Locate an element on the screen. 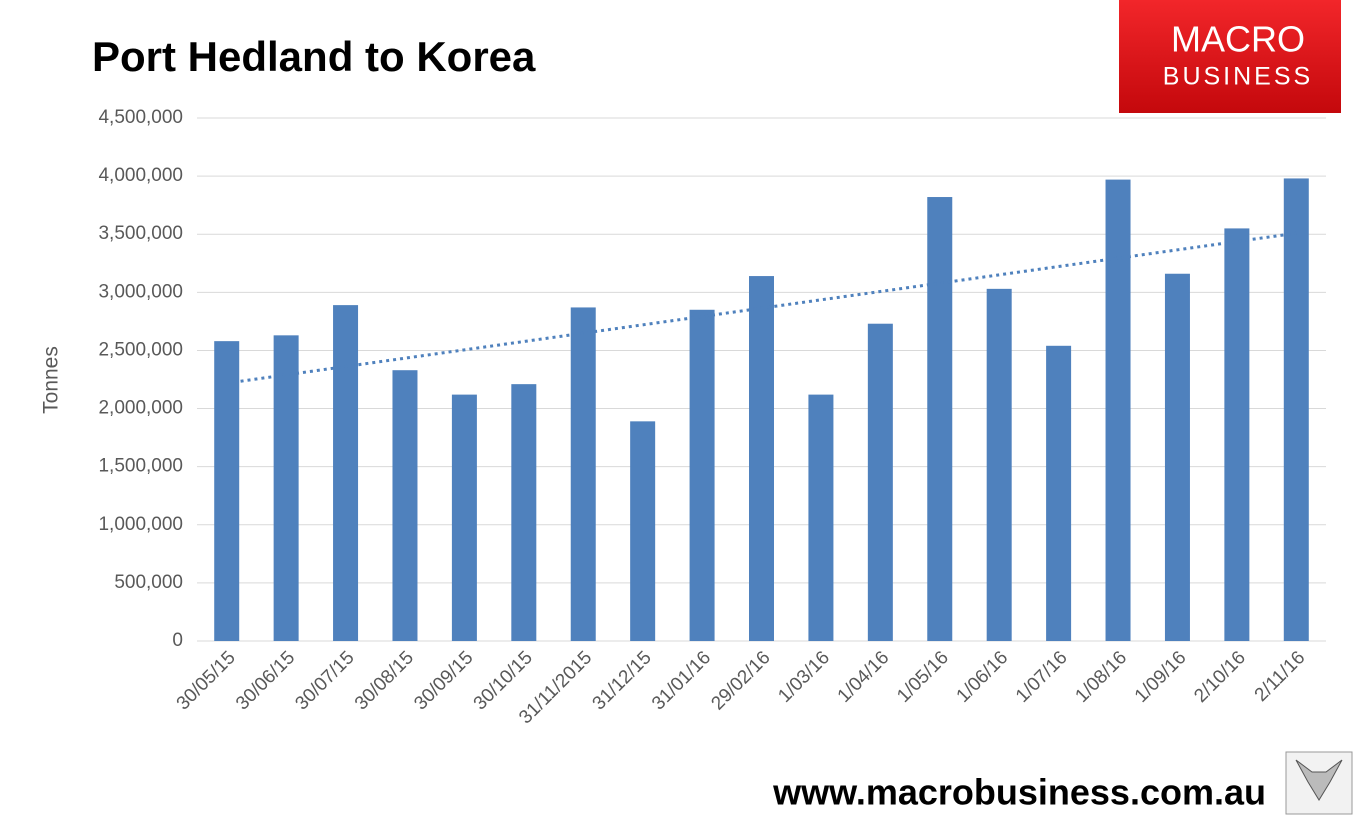 This screenshot has height=818, width=1358. x-tick-label: 1/03/16 is located at coordinates (804, 677).